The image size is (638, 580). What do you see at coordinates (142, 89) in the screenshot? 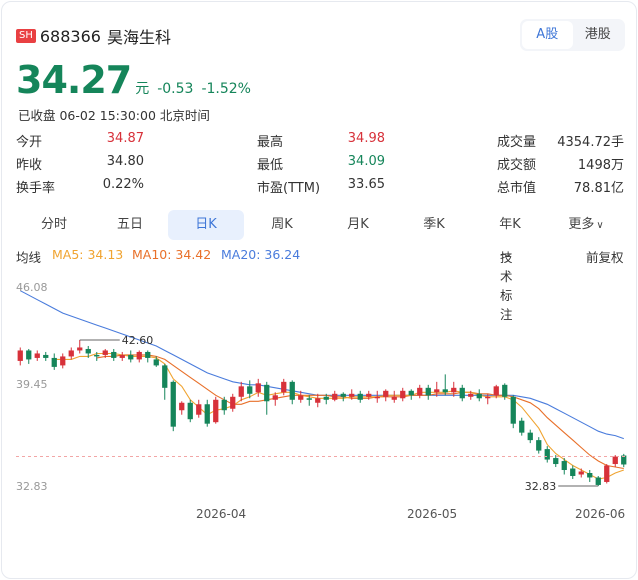
I see `price-unit: 元` at bounding box center [142, 89].